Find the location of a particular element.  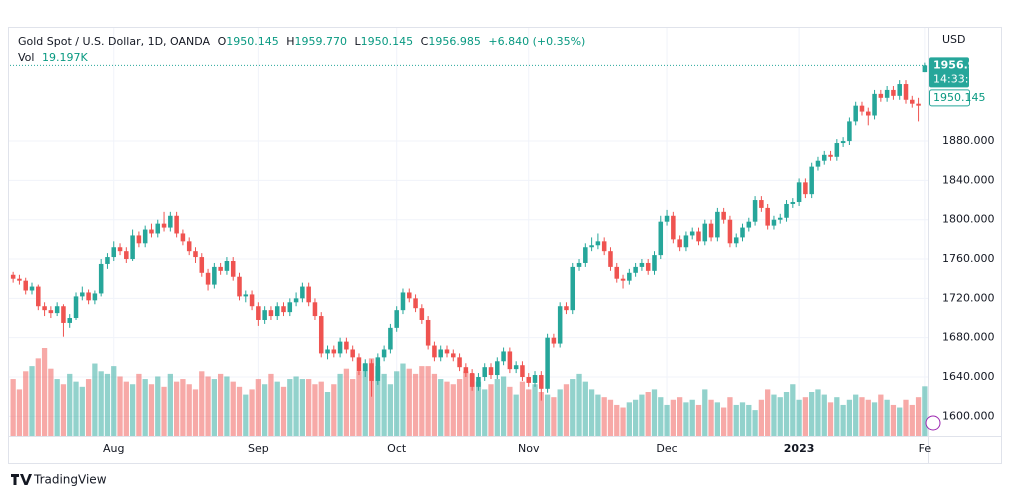

open-price-text: 1950.145 is located at coordinates (959, 97).